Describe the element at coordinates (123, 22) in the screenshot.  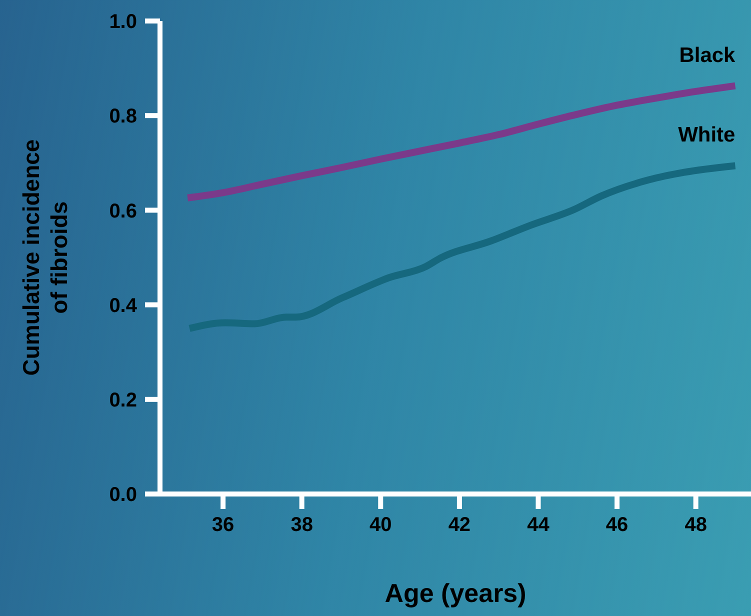
I see `y-tick-label: 1.0` at that location.